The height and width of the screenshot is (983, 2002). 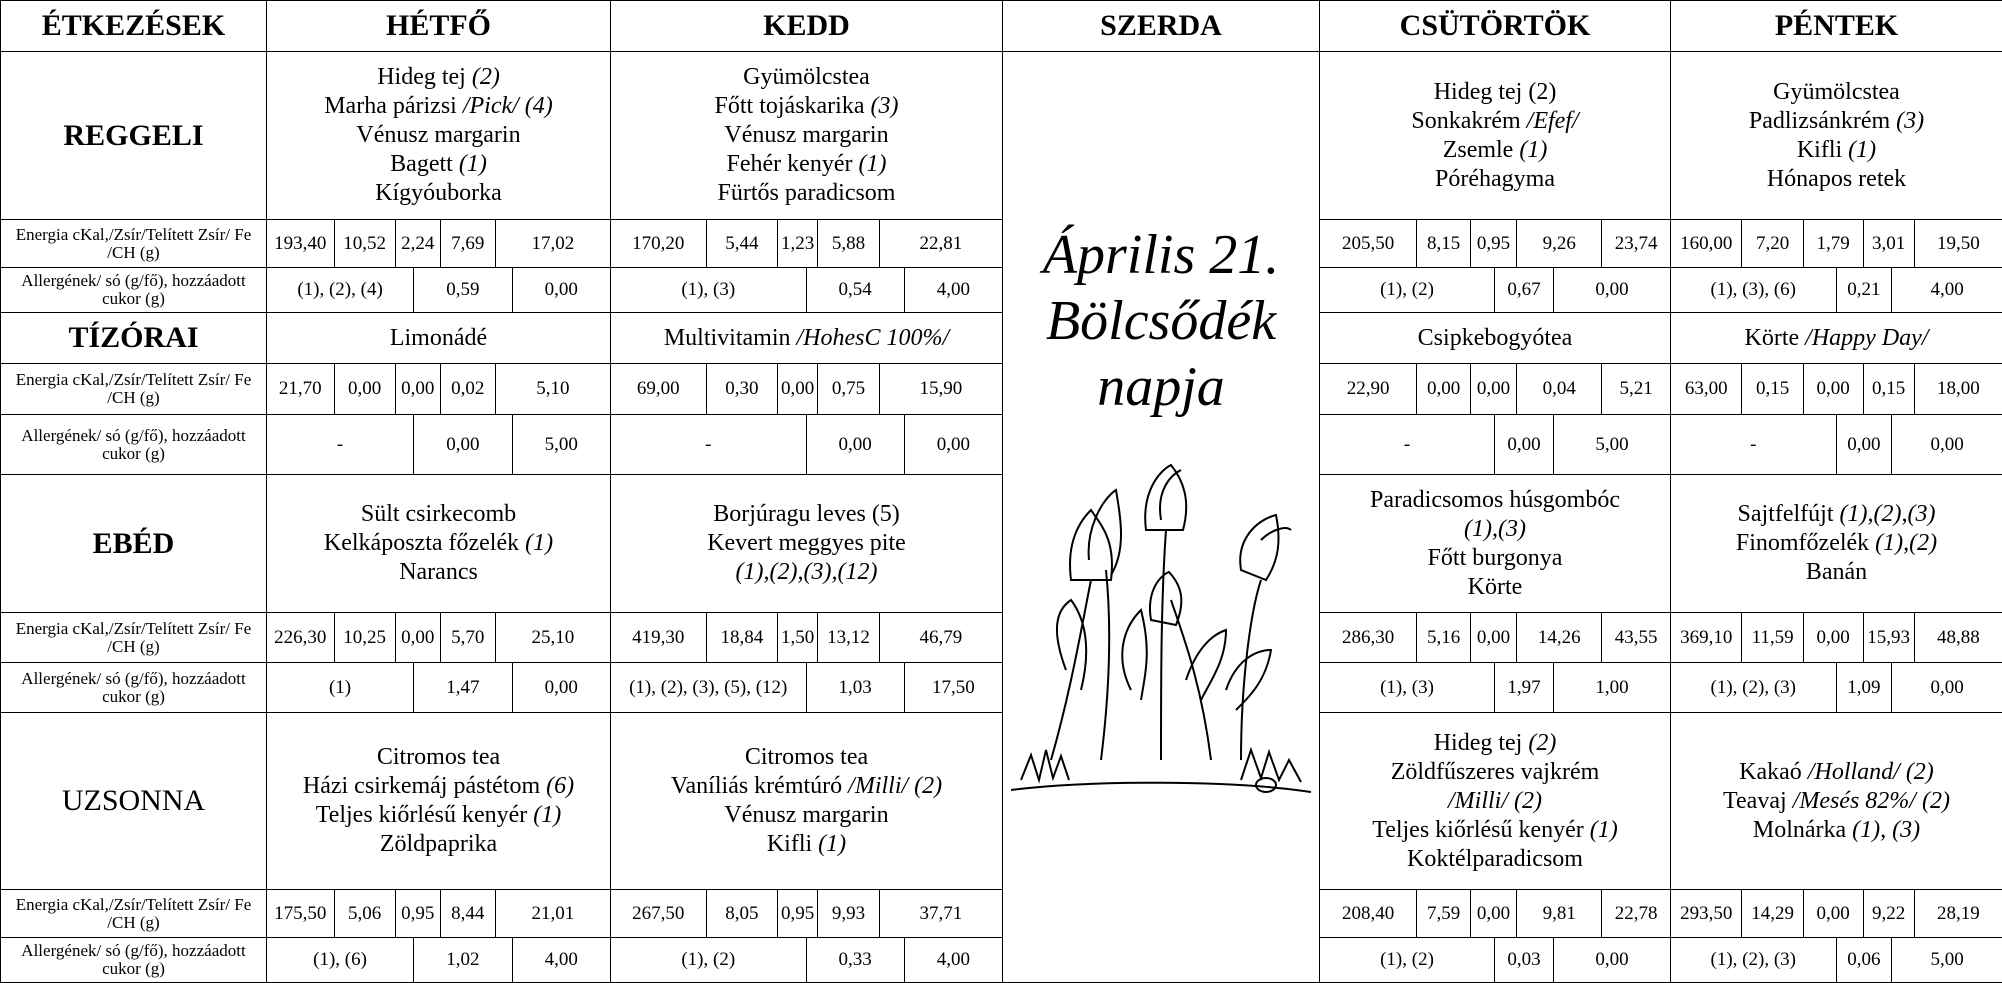 What do you see at coordinates (438, 757) in the screenshot?
I see `menu-item: Citromos tea` at bounding box center [438, 757].